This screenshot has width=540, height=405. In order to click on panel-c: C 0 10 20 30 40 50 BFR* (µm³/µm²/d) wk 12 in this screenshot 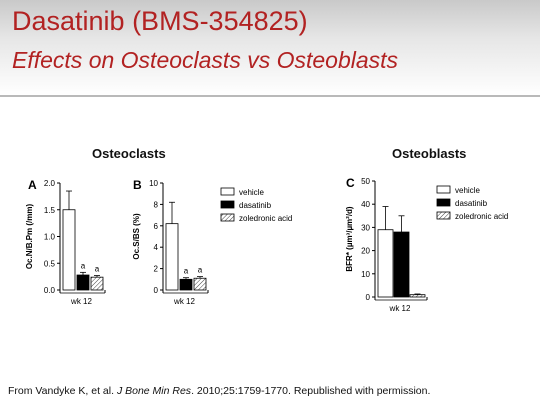, I will do `click(386, 244)`.